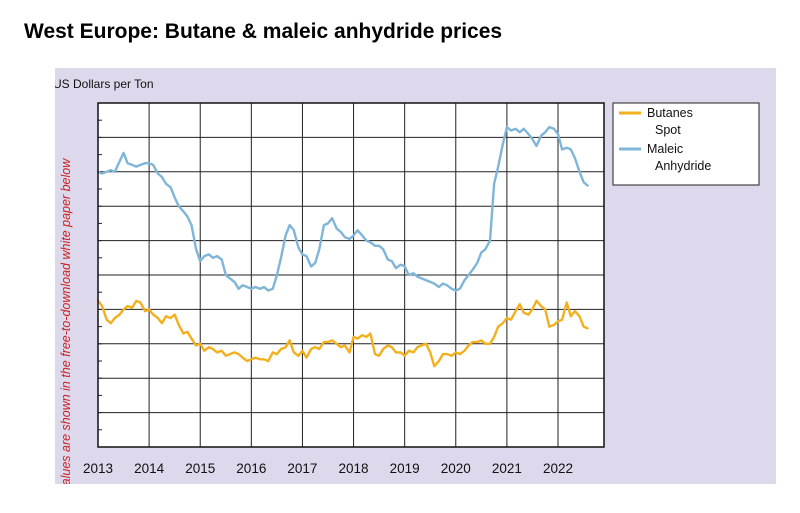 This screenshot has width=800, height=513. Describe the element at coordinates (668, 130) in the screenshot. I see `legend-label: Spot` at that location.